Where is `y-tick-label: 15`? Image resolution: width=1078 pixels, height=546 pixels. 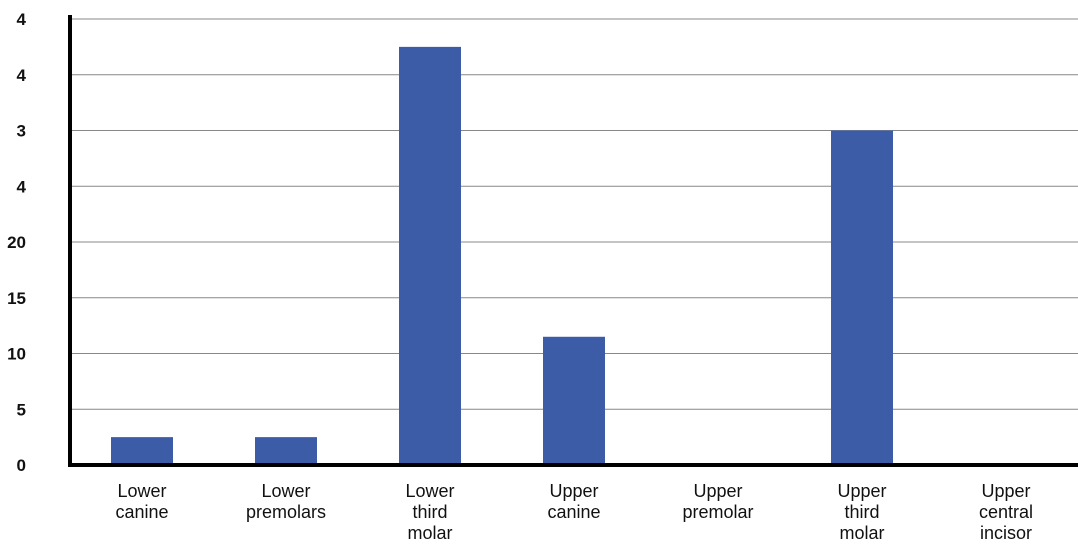 y-tick-label: 15 is located at coordinates (16, 298).